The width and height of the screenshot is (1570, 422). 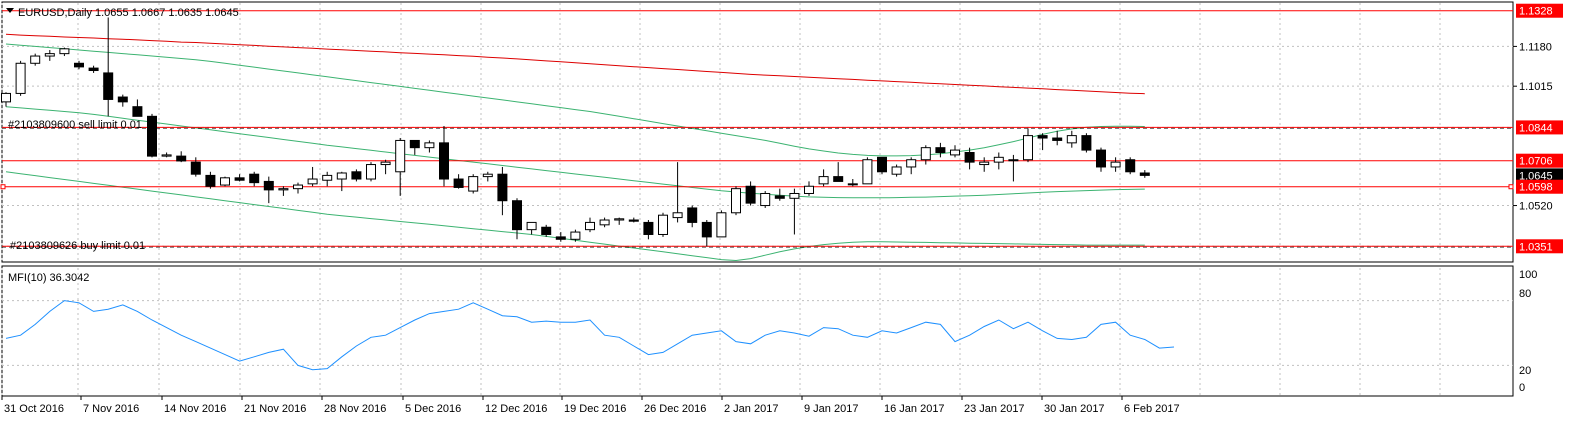 I want to click on price-box-1-0844: 1.0844, so click(x=1539, y=127).